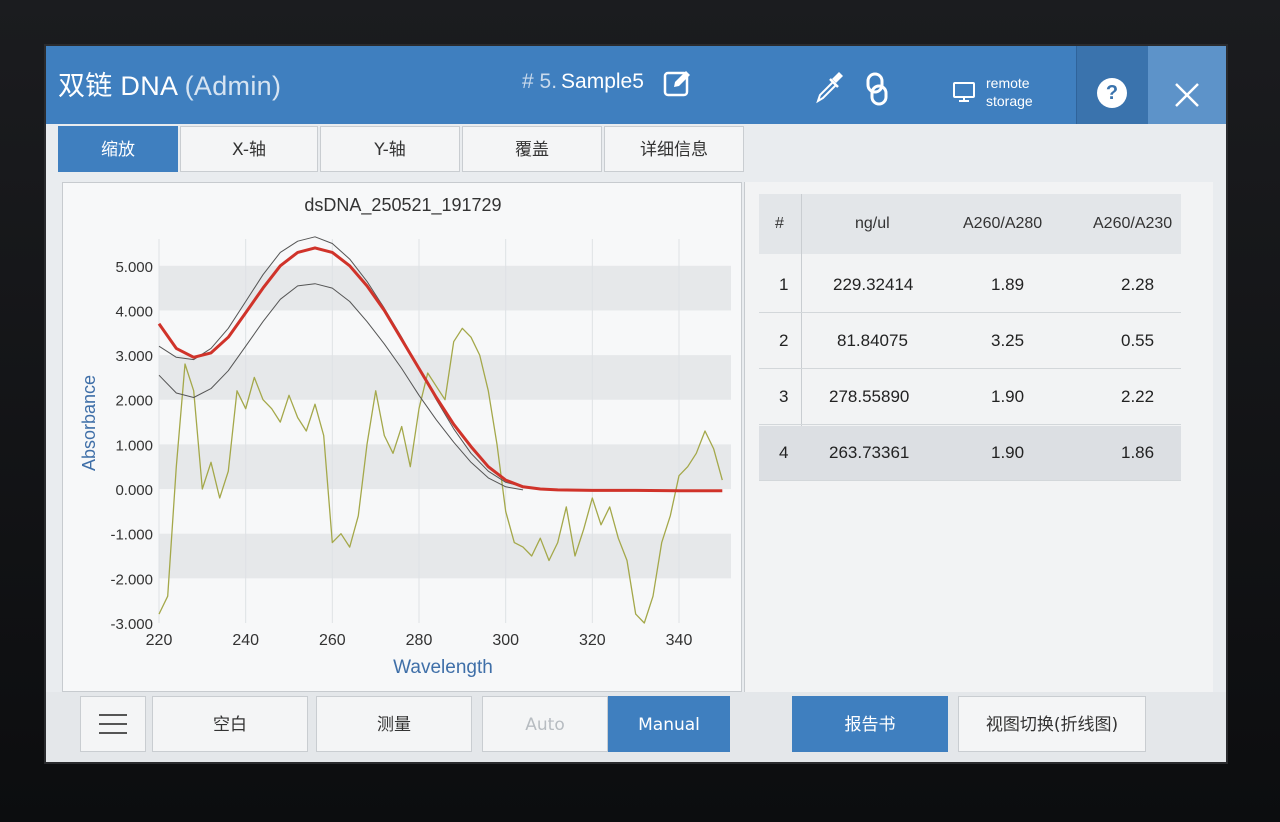 This screenshot has width=1280, height=822. Describe the element at coordinates (801, 335) in the screenshot. I see `column-separator` at that location.